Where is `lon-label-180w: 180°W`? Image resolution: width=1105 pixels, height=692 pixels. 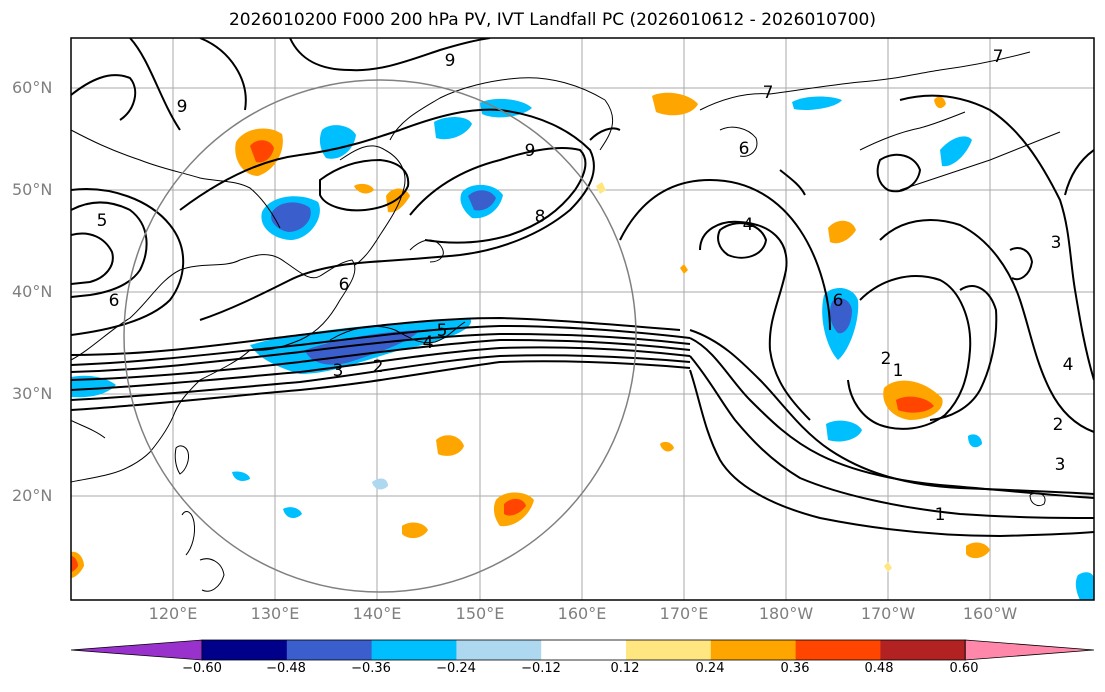
lon-label-180w: 180°W is located at coordinates (786, 613).